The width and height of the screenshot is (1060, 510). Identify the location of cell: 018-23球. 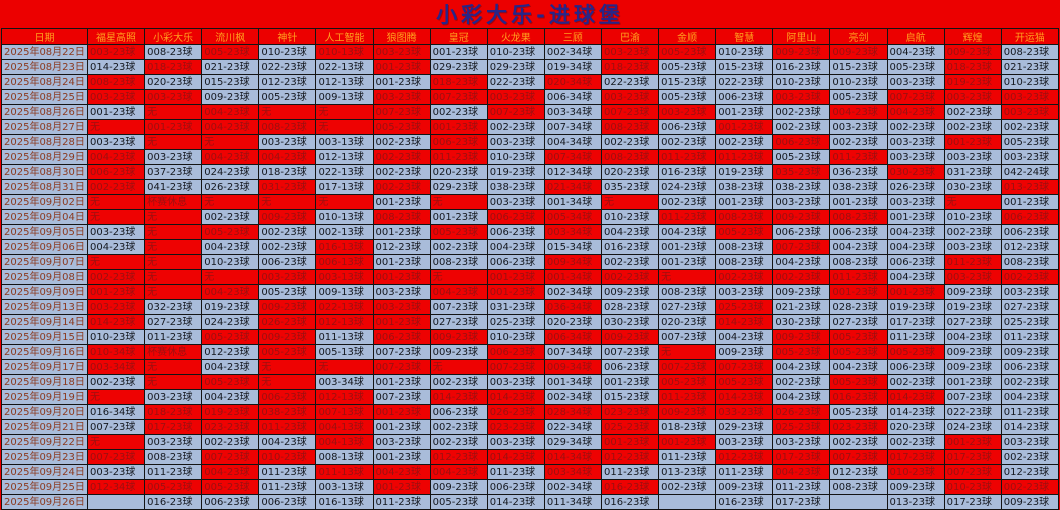
(173, 67).